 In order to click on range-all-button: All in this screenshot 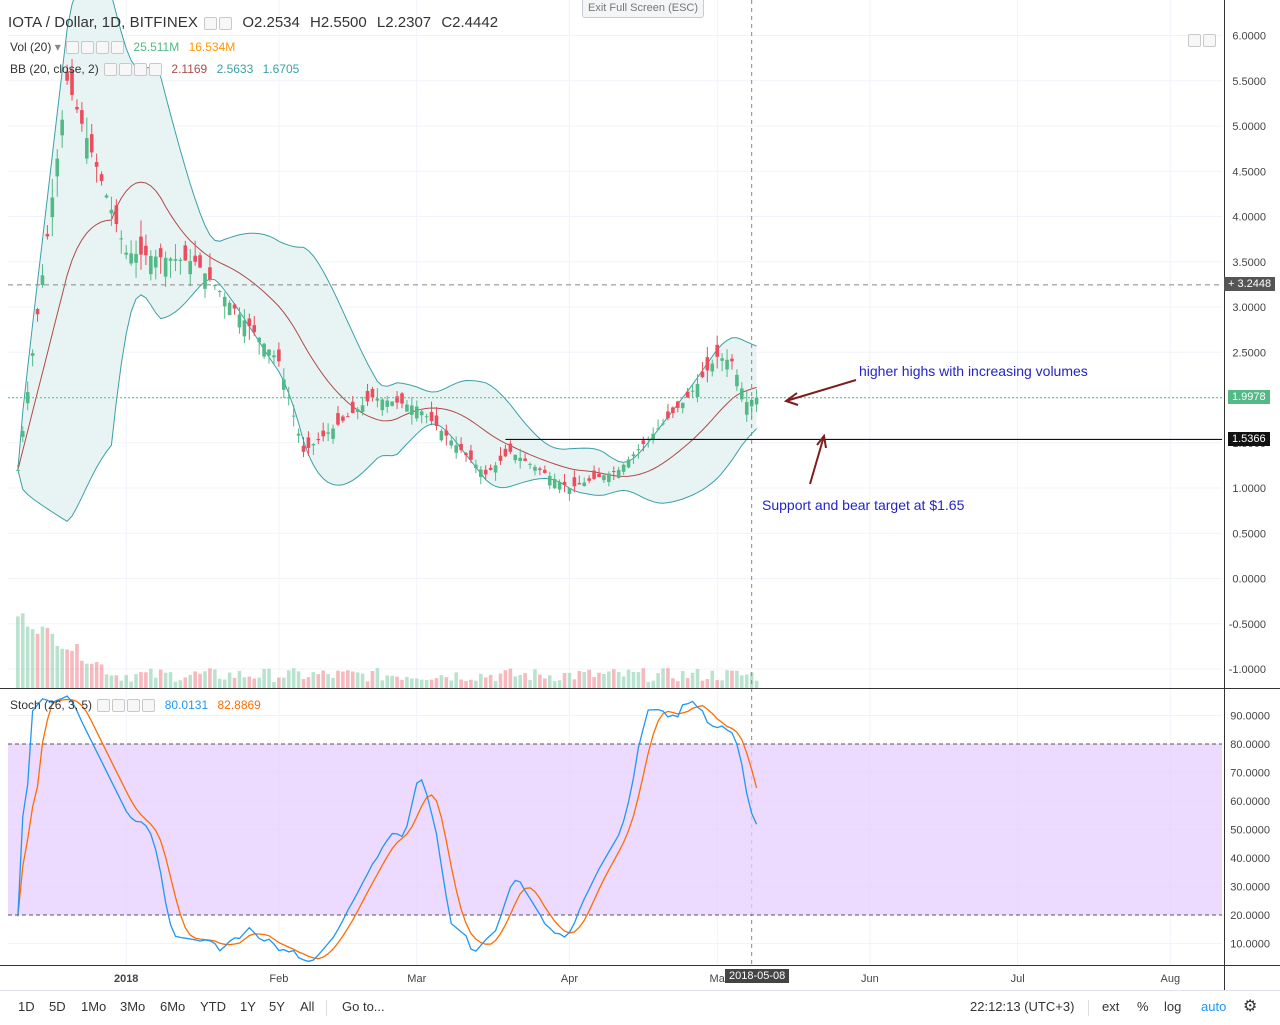, I will do `click(307, 1006)`.